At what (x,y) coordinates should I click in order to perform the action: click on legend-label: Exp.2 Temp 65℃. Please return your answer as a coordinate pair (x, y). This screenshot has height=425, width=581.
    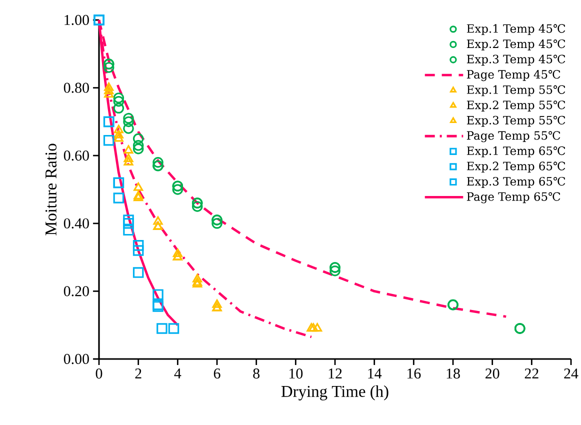
    Looking at the image, I should click on (516, 167).